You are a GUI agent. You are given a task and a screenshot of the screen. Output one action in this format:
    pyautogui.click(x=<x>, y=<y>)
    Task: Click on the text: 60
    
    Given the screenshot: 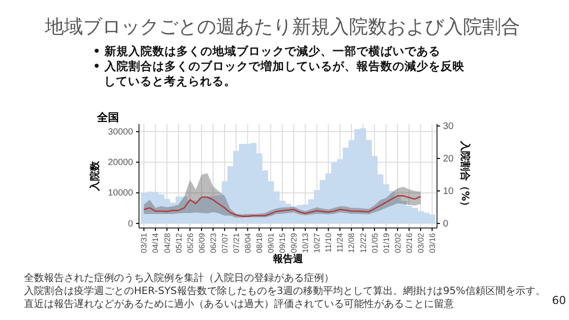 What is the action you would take?
    pyautogui.click(x=559, y=300)
    